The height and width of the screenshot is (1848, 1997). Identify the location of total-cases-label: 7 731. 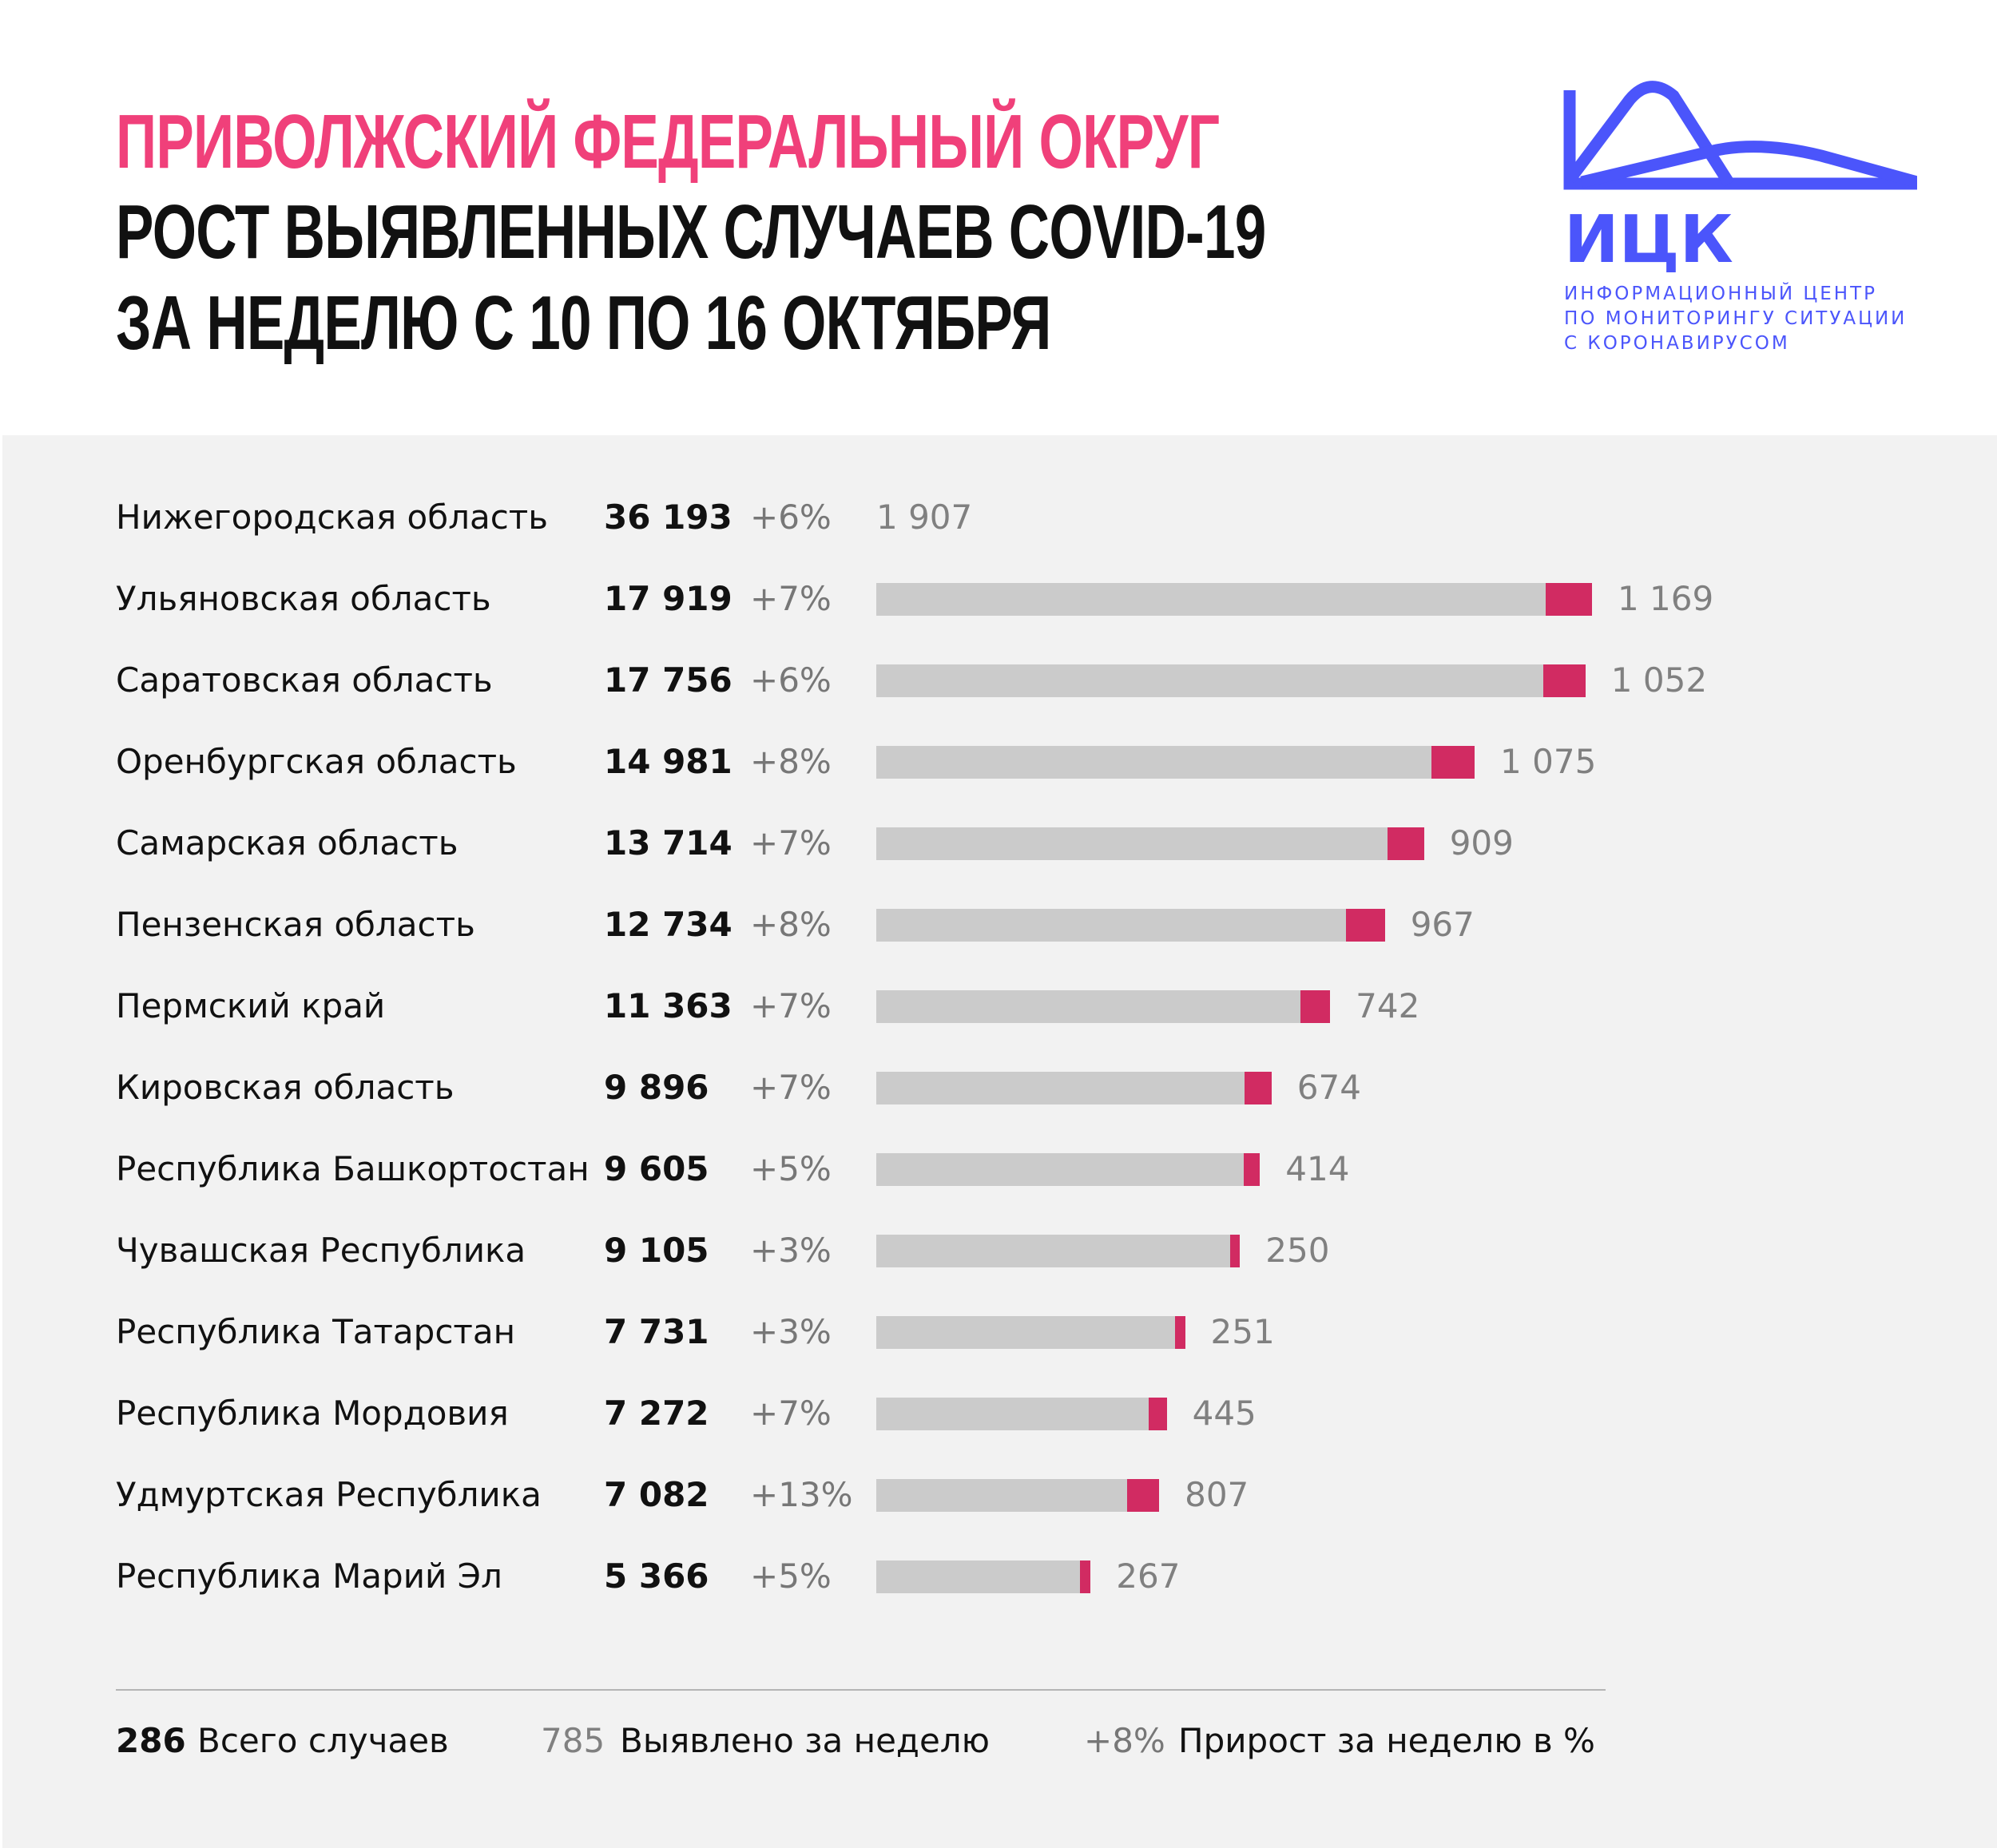
(656, 1331).